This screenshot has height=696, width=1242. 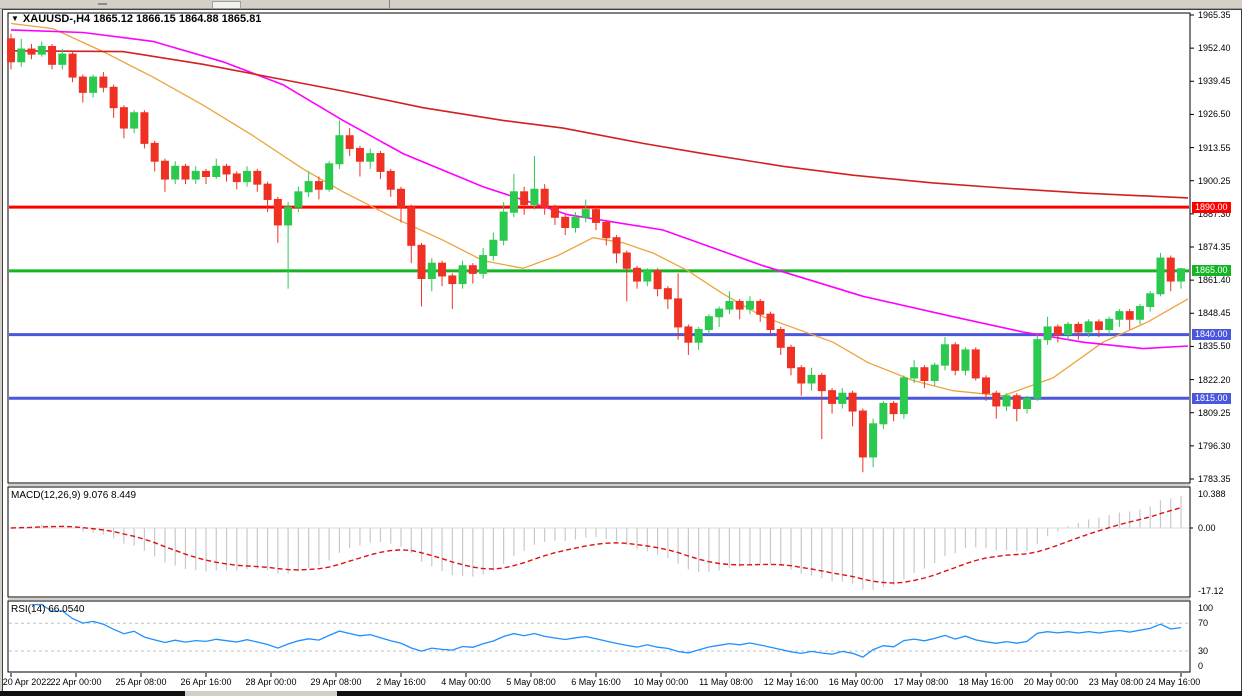 What do you see at coordinates (1214, 379) in the screenshot?
I see `price-axis-label: 1822.20` at bounding box center [1214, 379].